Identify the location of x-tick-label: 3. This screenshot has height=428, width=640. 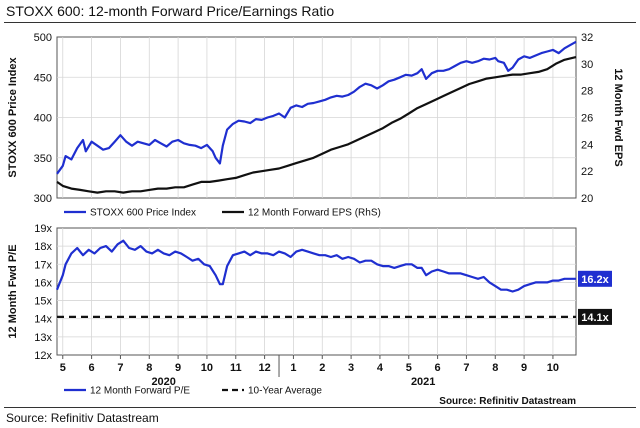
(351, 368).